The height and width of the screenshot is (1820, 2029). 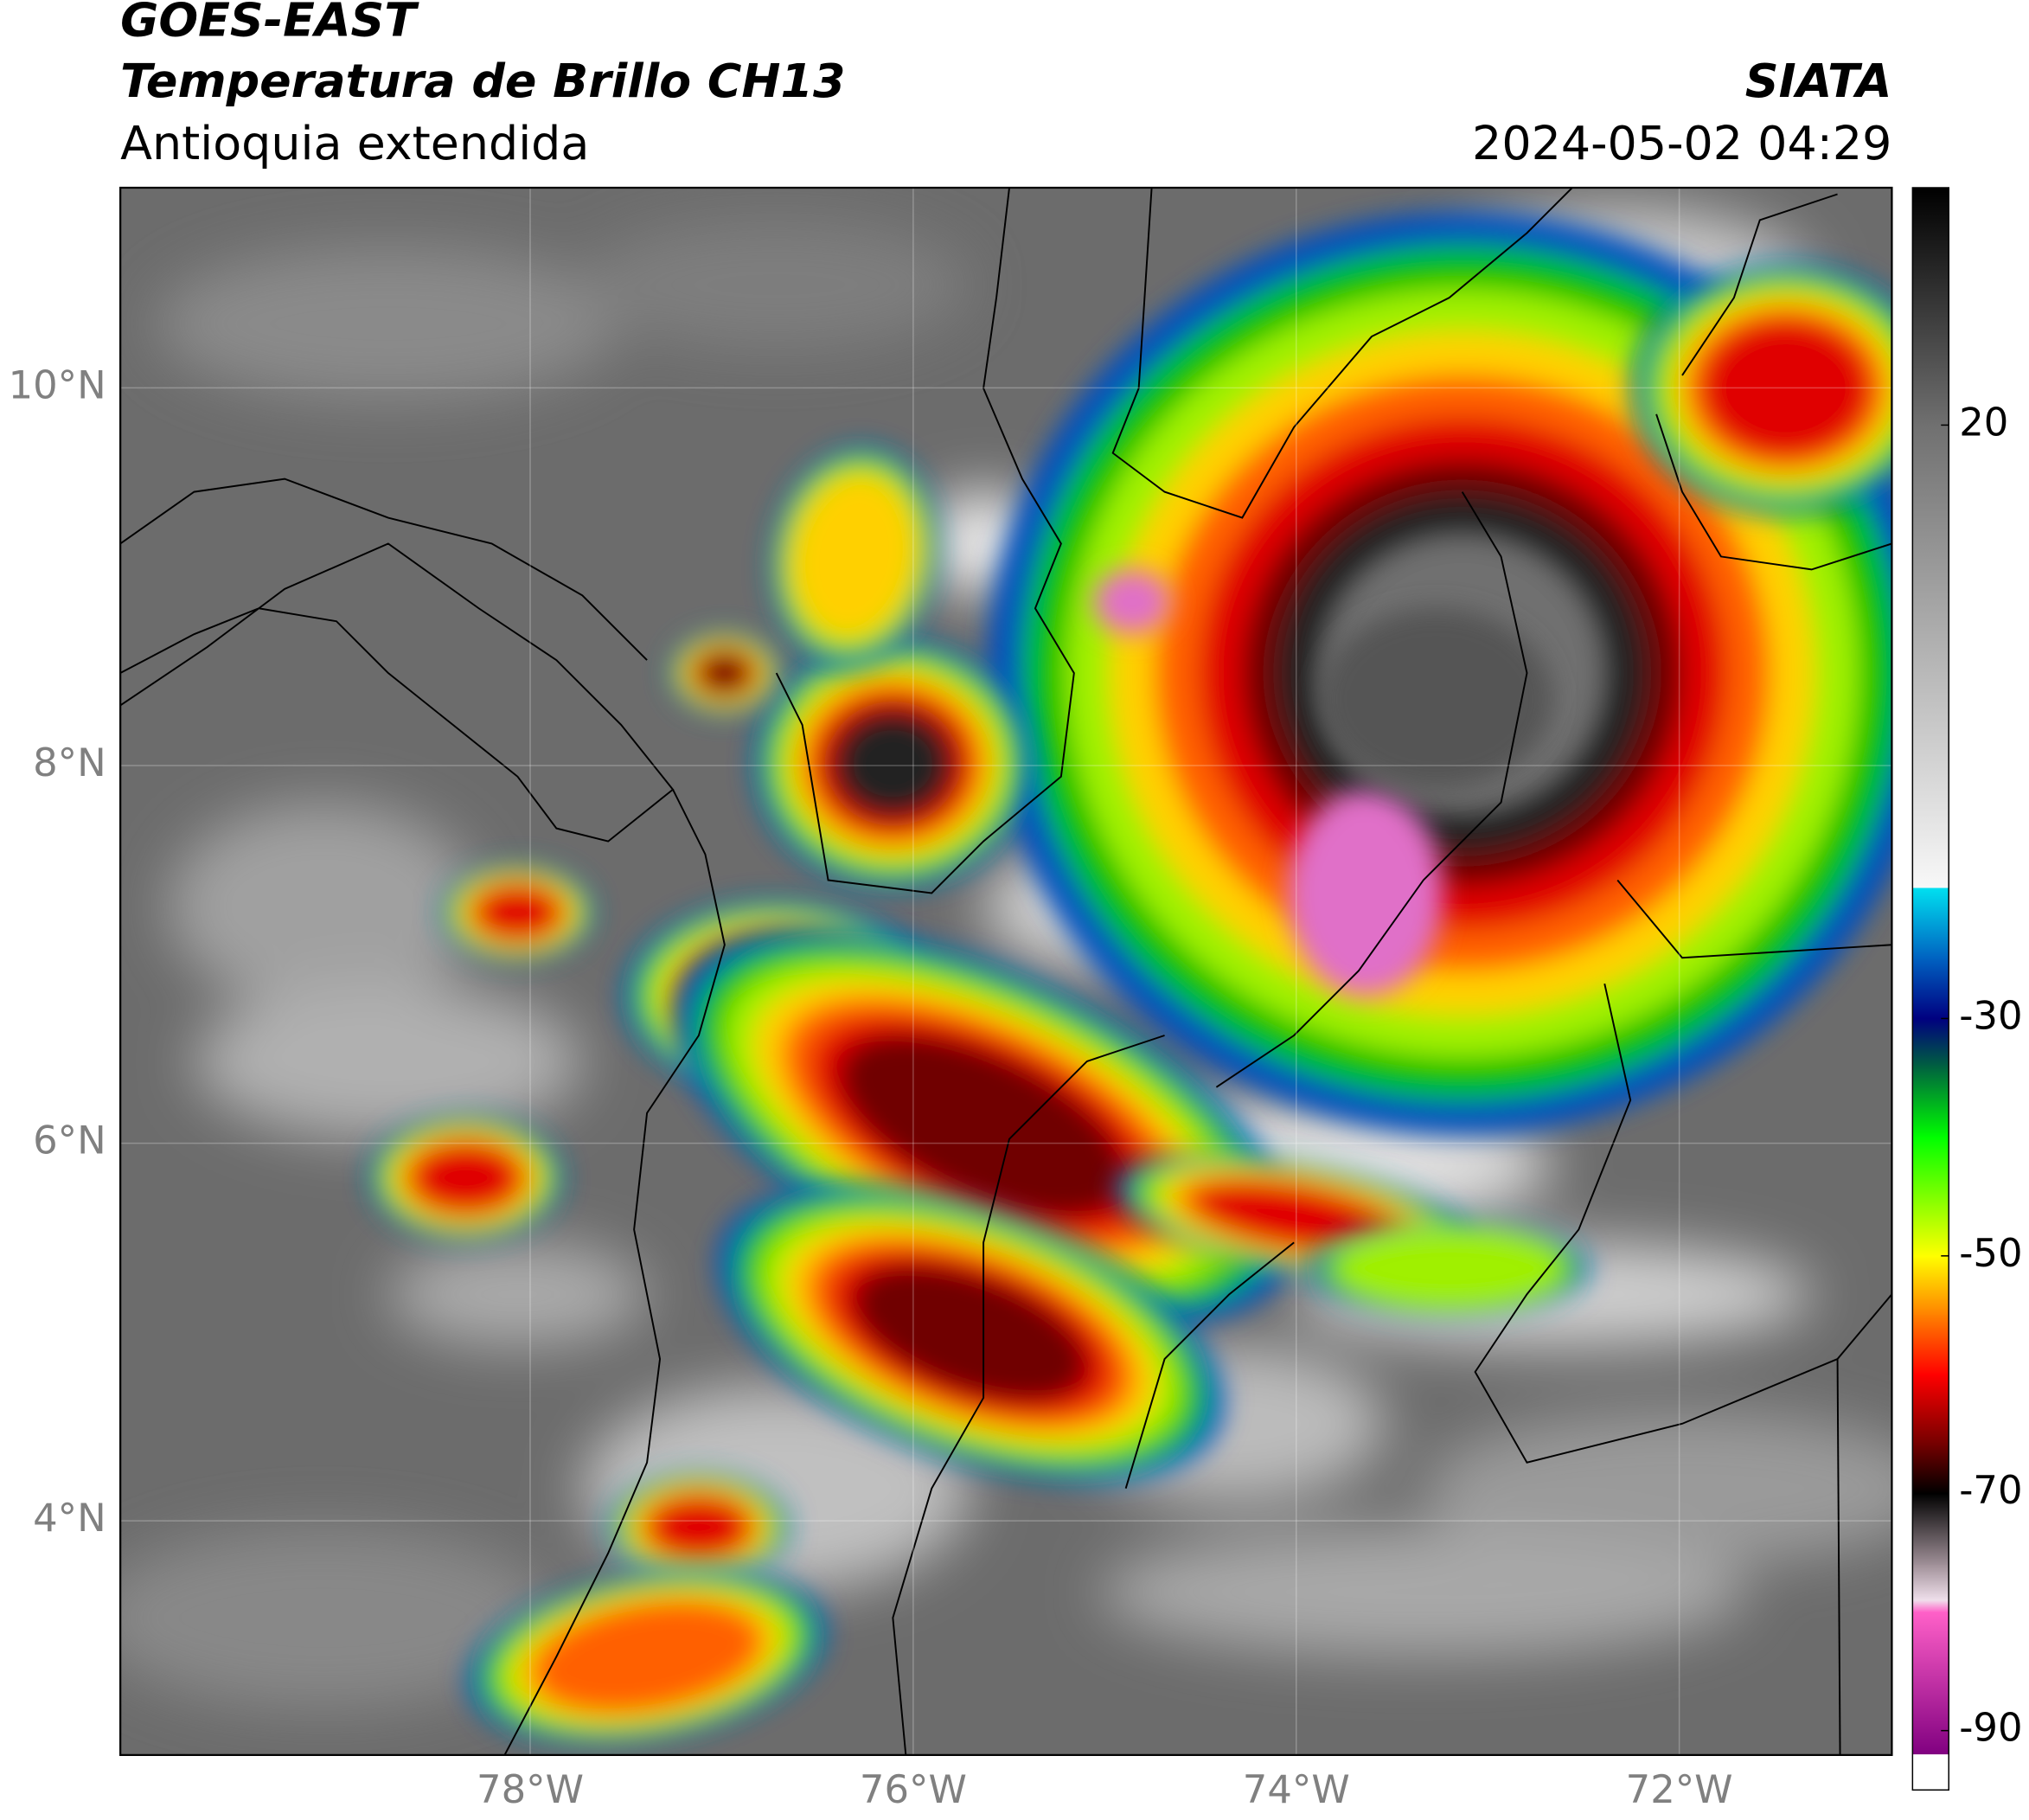 I want to click on y-tick-label: 8°N, so click(x=69, y=762).